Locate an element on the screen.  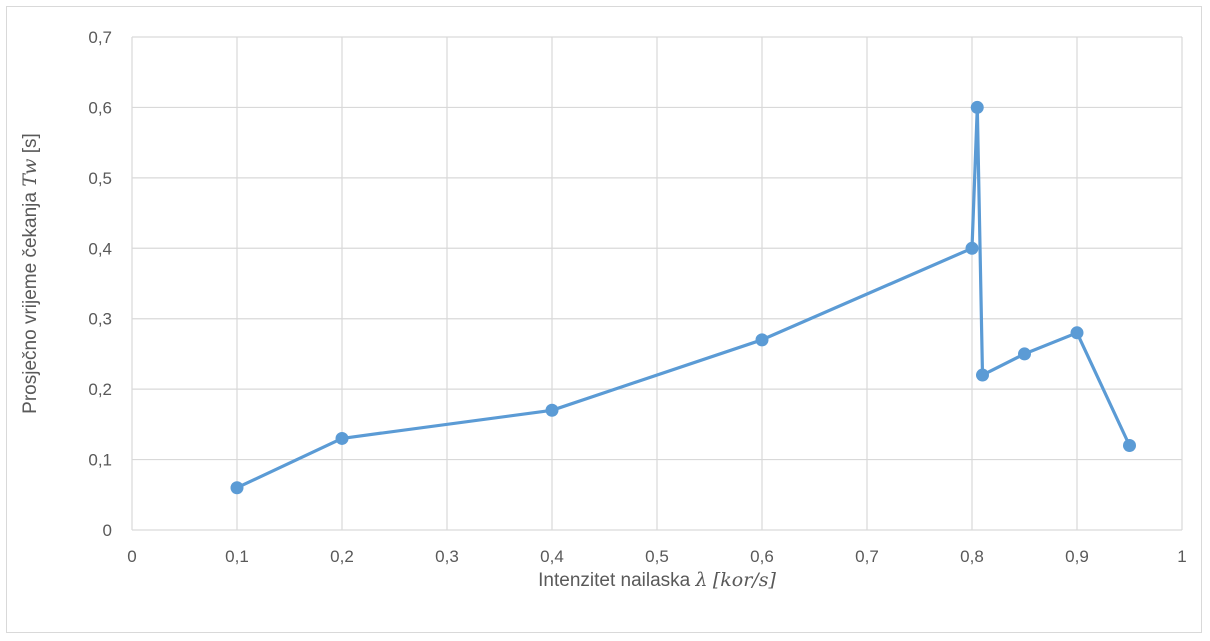
y-tick-label: 0,6 is located at coordinates (100, 107).